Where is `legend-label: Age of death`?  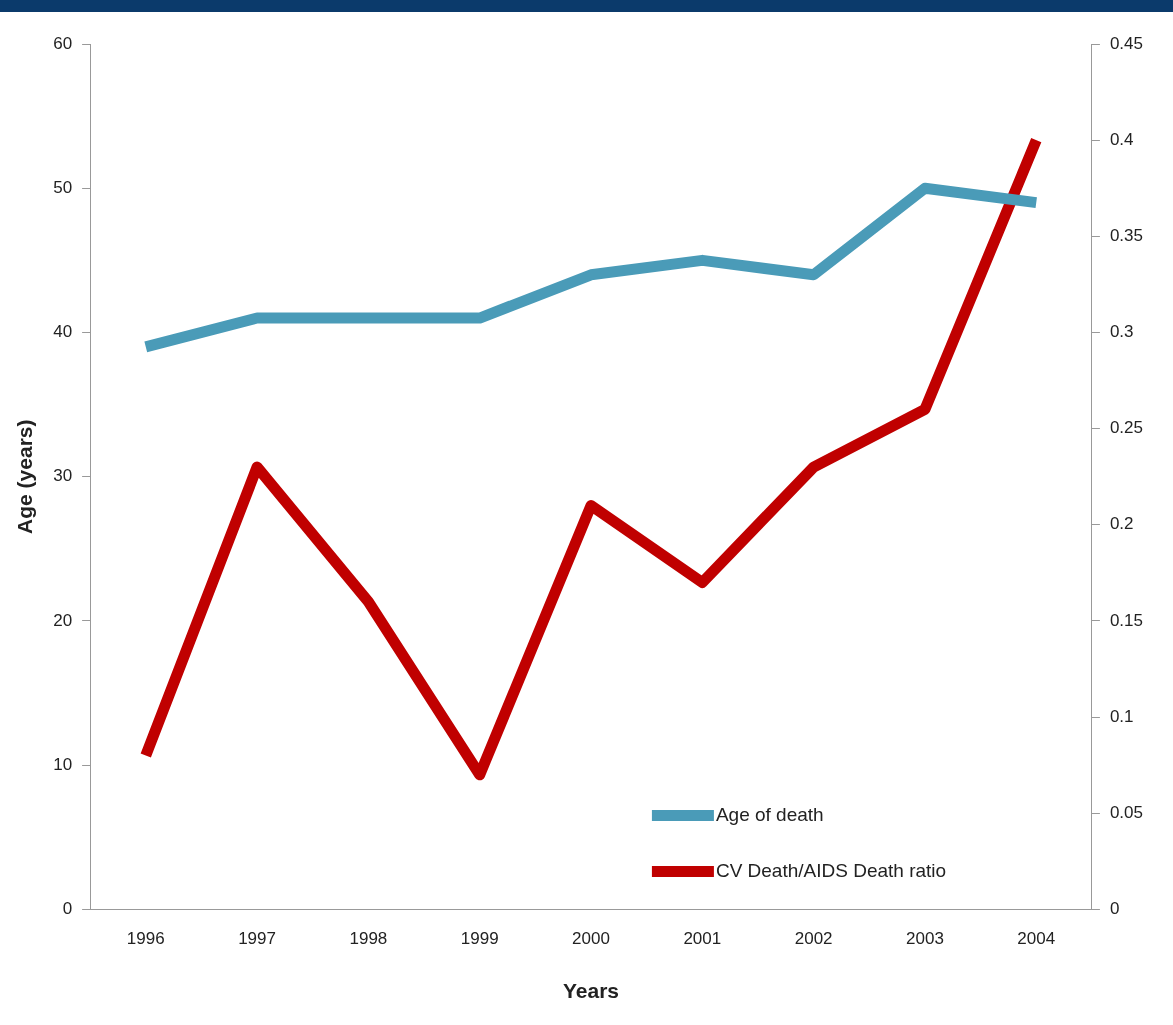
legend-label: Age of death is located at coordinates (769, 814).